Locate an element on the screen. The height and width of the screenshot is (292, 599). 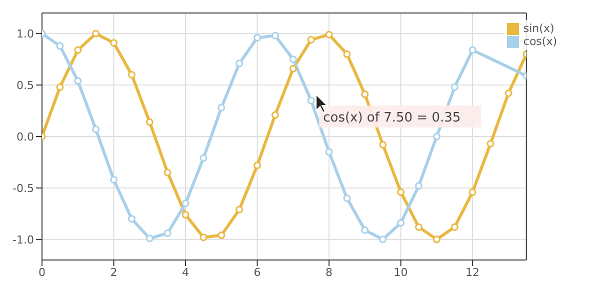
legend-label: sin(x) is located at coordinates (538, 28).